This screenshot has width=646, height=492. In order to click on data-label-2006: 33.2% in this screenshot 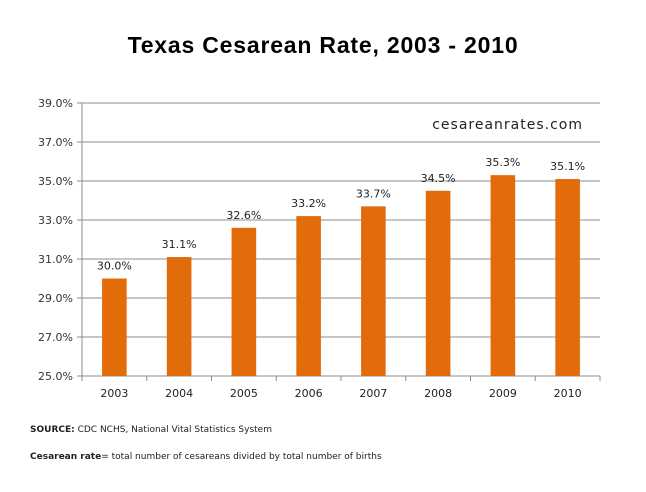, I will do `click(308, 203)`.